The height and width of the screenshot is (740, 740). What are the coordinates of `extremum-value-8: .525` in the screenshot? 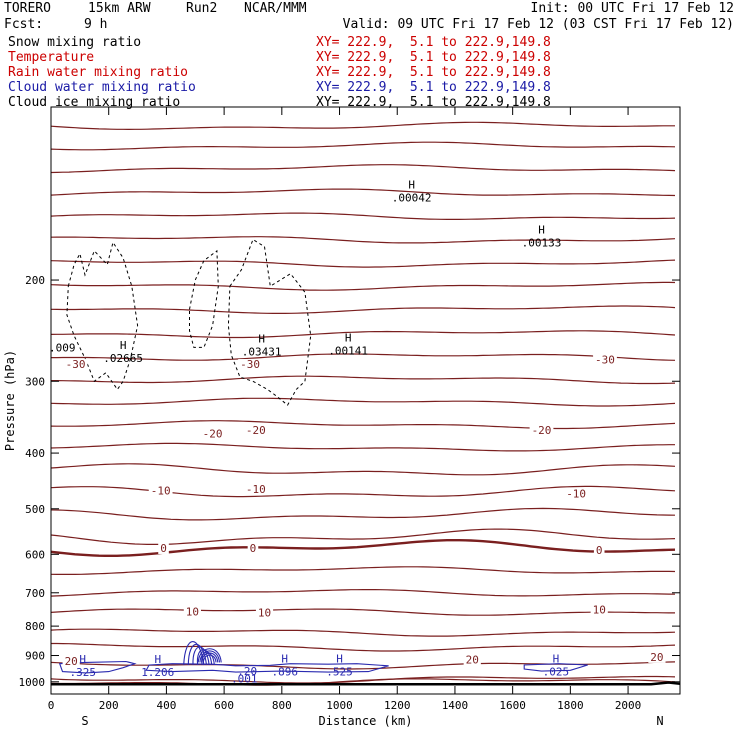 It's located at (339, 671).